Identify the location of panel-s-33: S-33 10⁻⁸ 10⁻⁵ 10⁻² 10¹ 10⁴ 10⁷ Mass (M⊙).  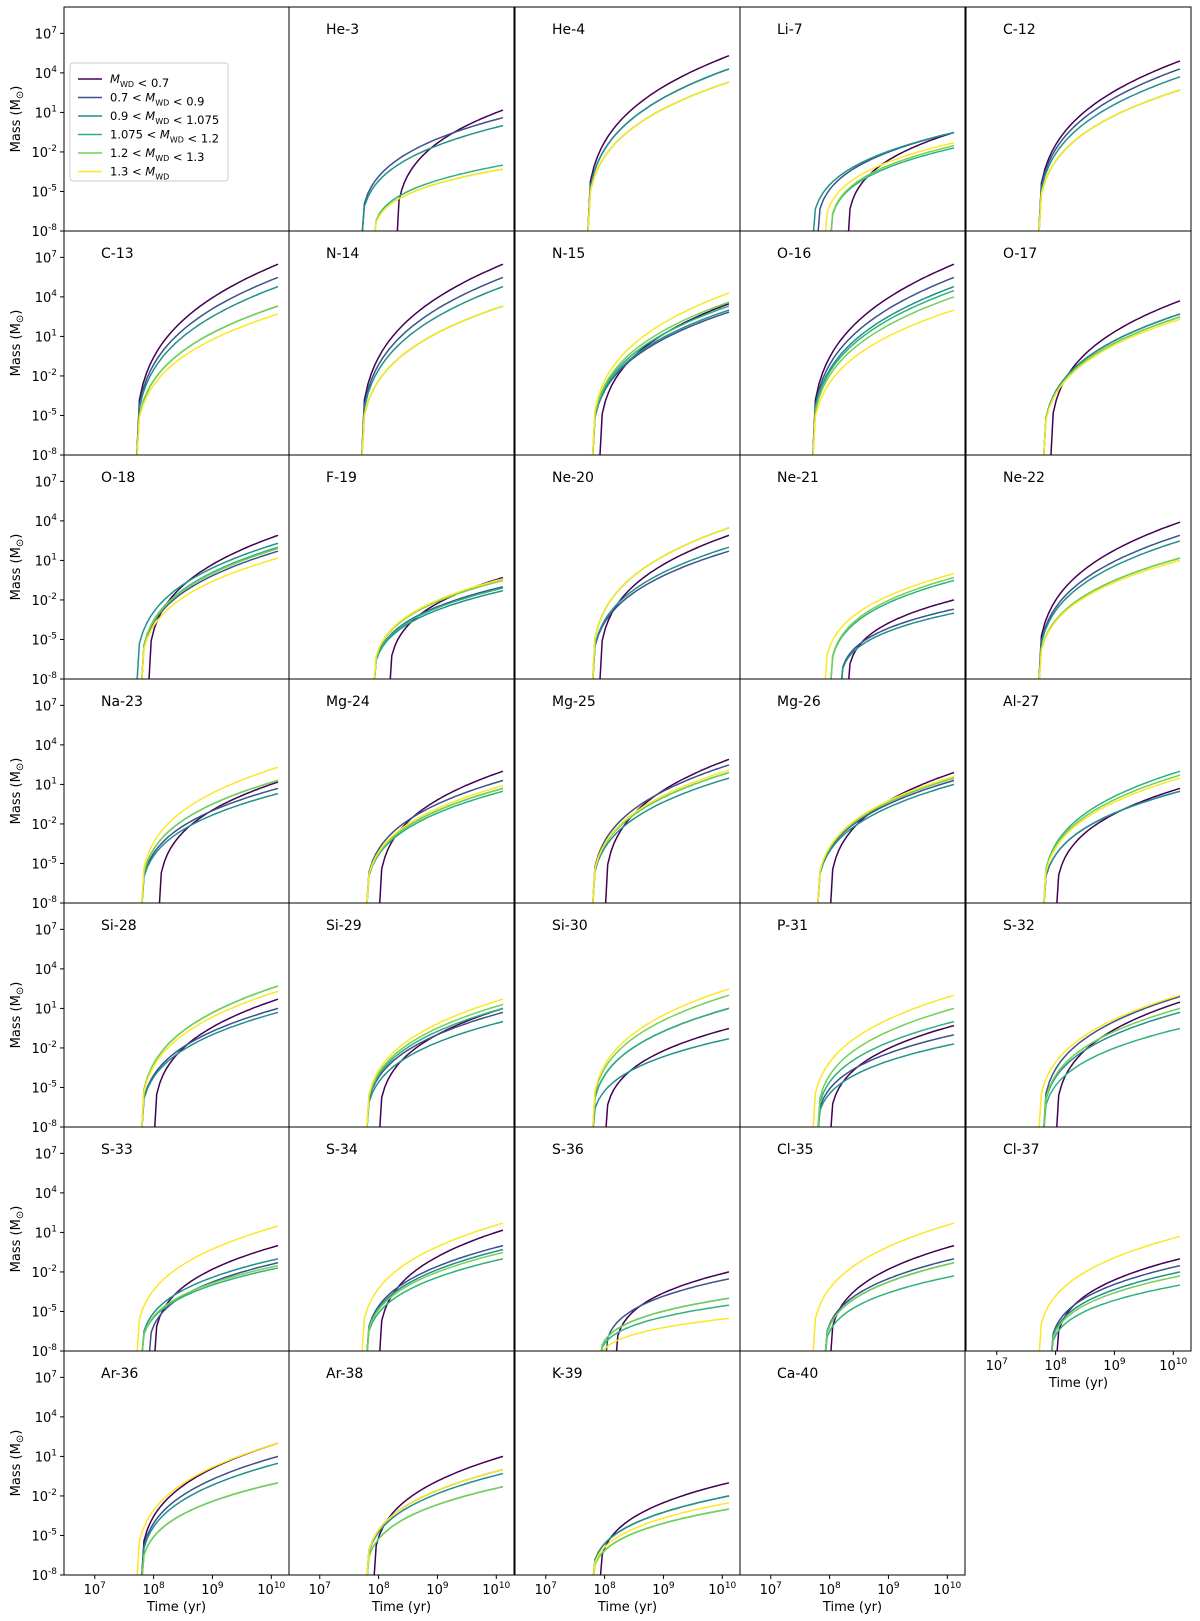
(149, 1243).